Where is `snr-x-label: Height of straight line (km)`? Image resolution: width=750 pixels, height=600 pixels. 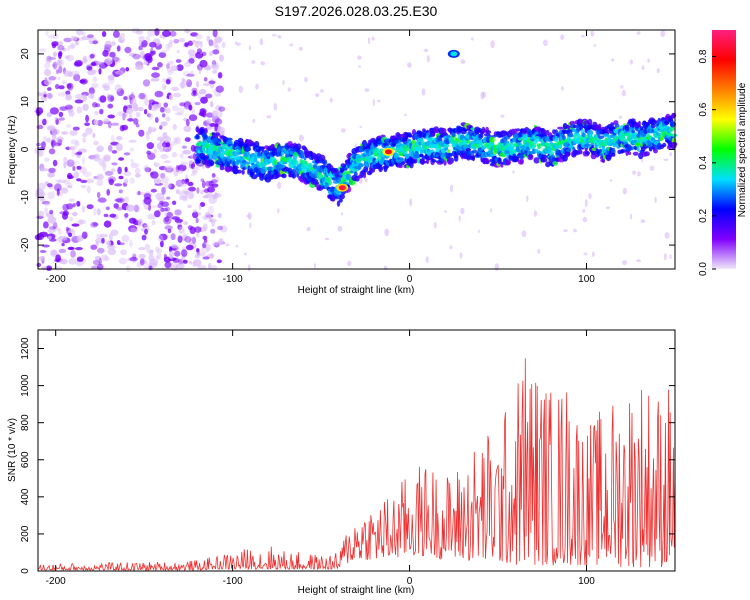 snr-x-label: Height of straight line (km) is located at coordinates (356, 590).